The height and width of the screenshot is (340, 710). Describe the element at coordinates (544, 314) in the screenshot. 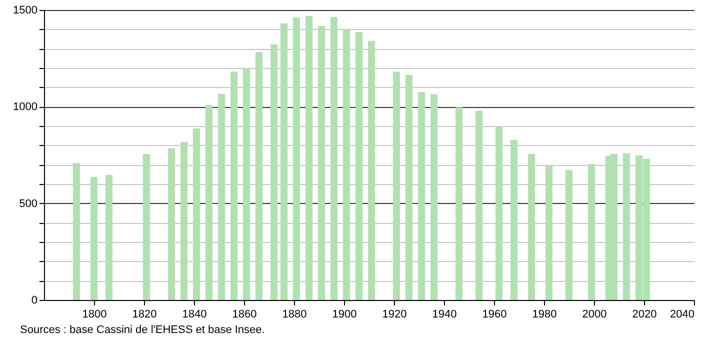

I see `x-tick-label: 1980` at that location.